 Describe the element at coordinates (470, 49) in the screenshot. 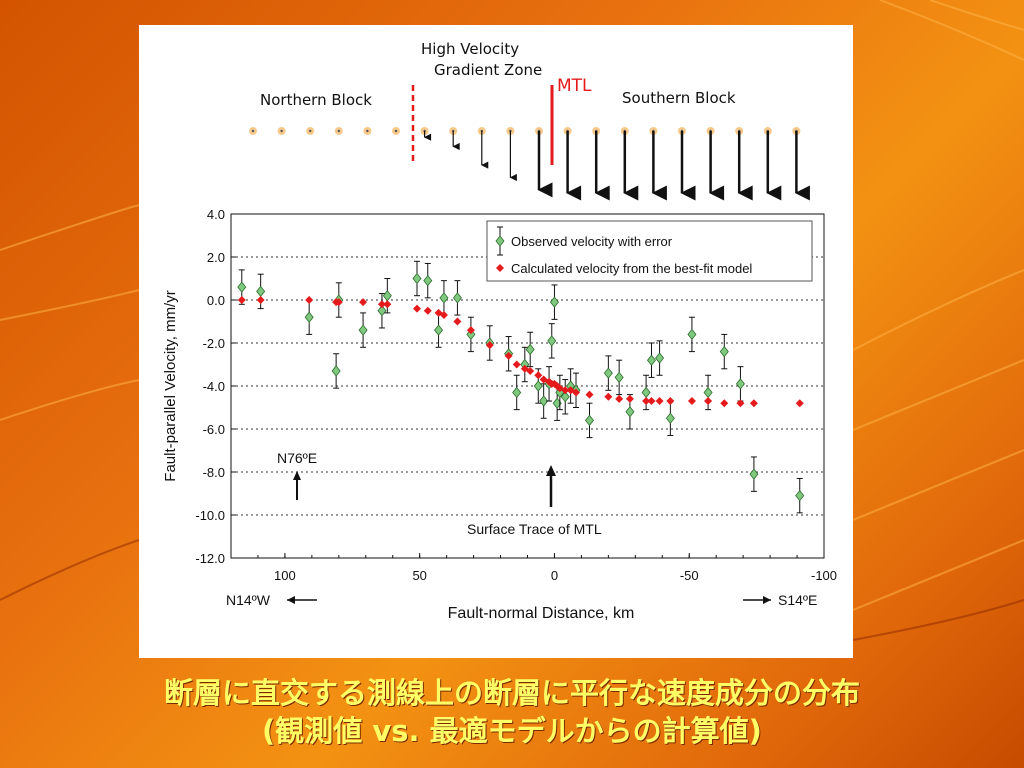

I see `gradient-zone-label-1: High Velocity` at that location.